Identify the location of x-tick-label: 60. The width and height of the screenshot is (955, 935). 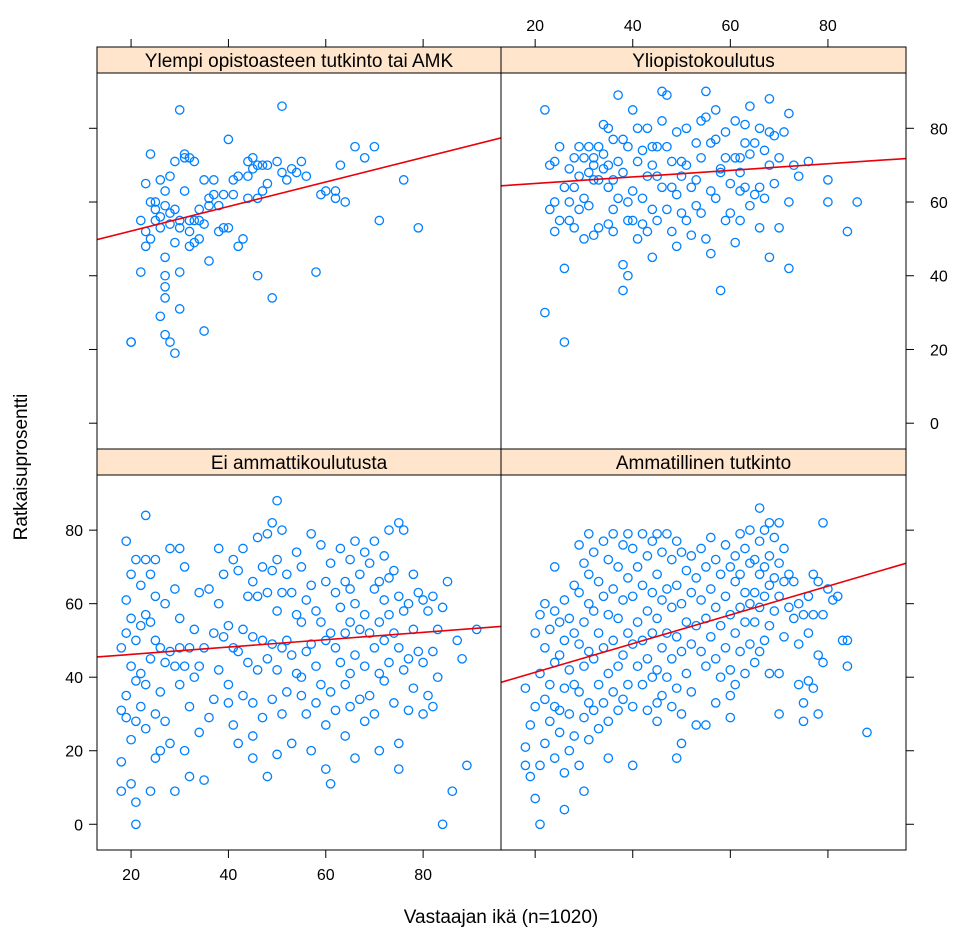
(730, 26).